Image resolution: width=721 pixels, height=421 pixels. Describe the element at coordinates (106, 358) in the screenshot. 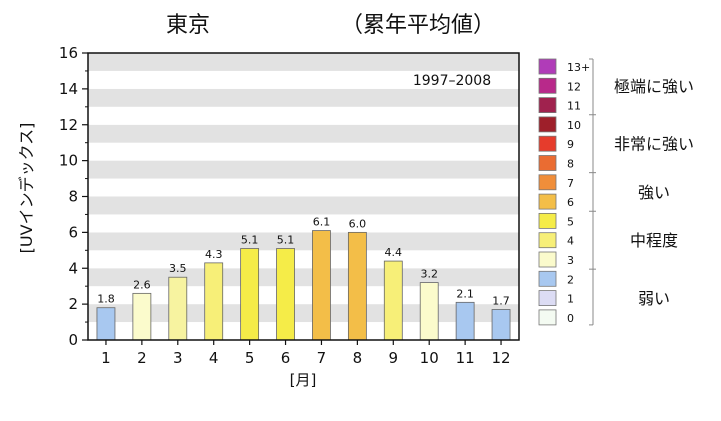

I see `x-tick-label: 1` at that location.